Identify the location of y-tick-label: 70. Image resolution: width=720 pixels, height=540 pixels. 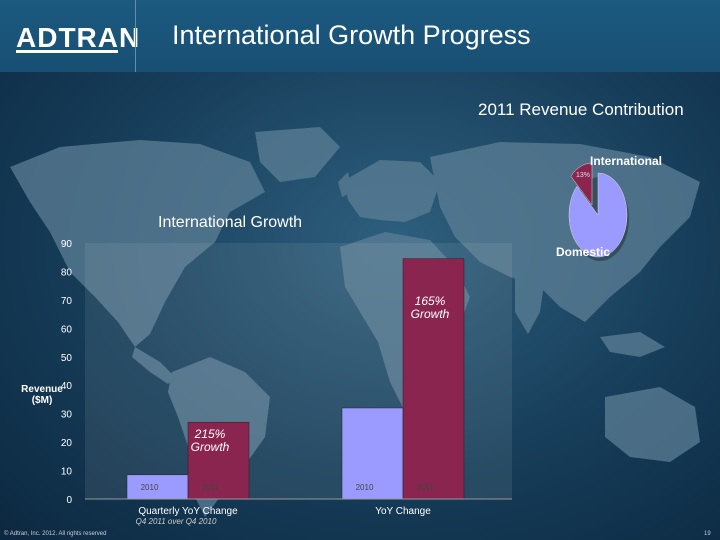
(67, 301).